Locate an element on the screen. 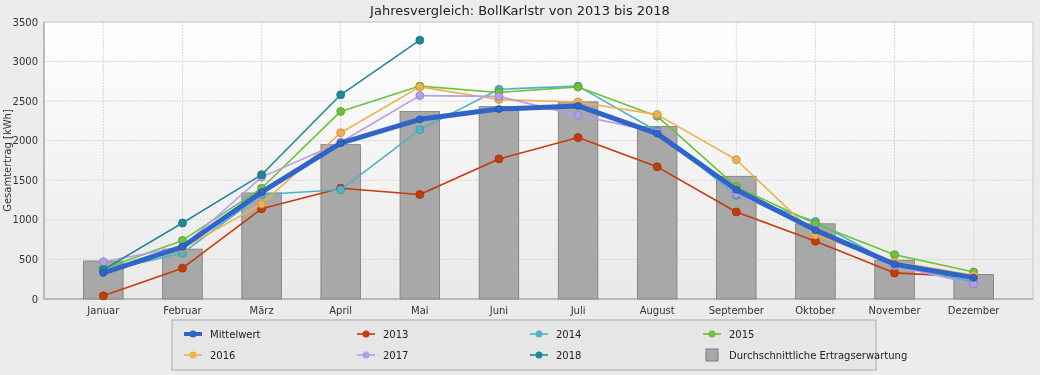  legend-label: 2014 is located at coordinates (569, 334).